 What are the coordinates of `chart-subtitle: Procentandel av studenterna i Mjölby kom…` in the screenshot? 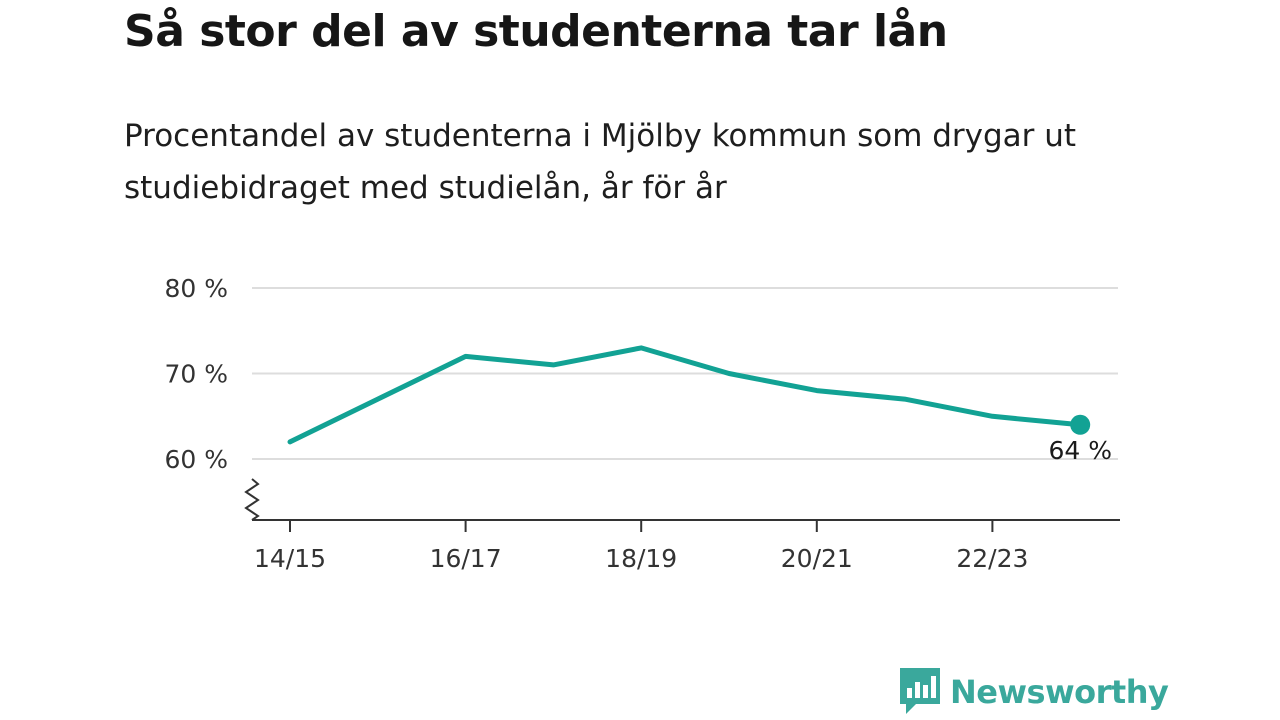 It's located at (600, 162).